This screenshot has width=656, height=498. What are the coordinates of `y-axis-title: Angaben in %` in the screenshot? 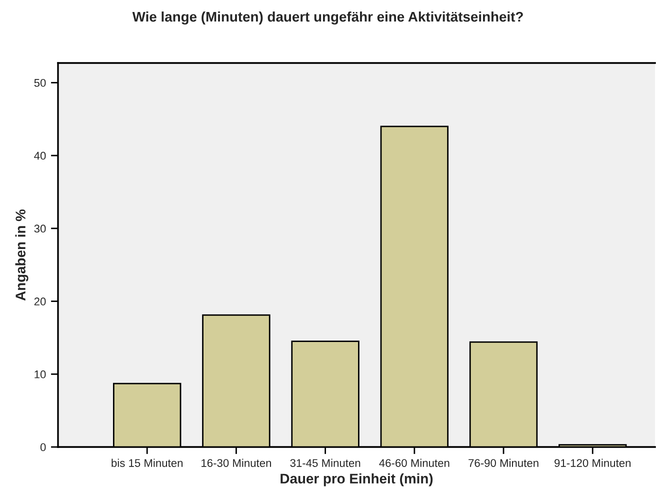 It's located at (21, 255).